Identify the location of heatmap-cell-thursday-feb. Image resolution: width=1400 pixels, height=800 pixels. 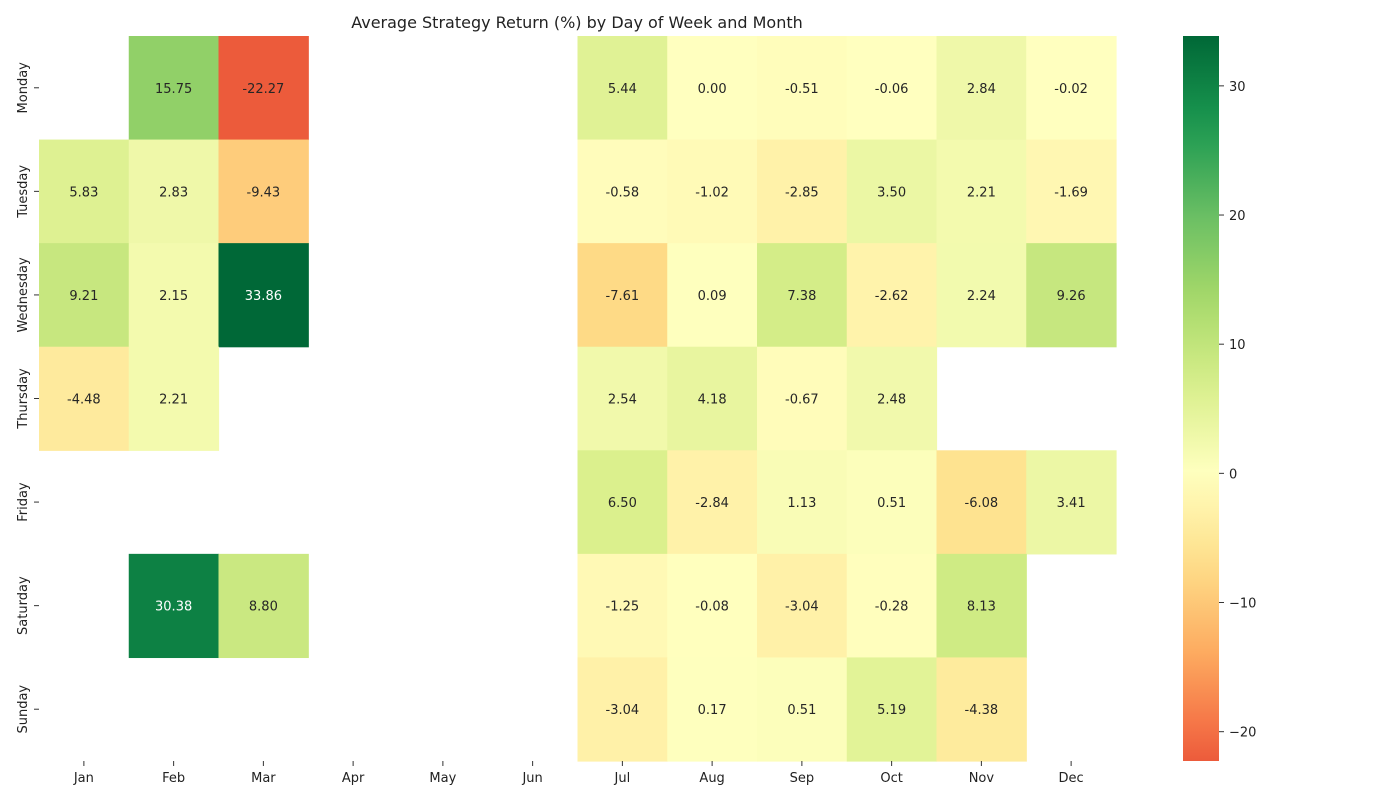
(174, 398).